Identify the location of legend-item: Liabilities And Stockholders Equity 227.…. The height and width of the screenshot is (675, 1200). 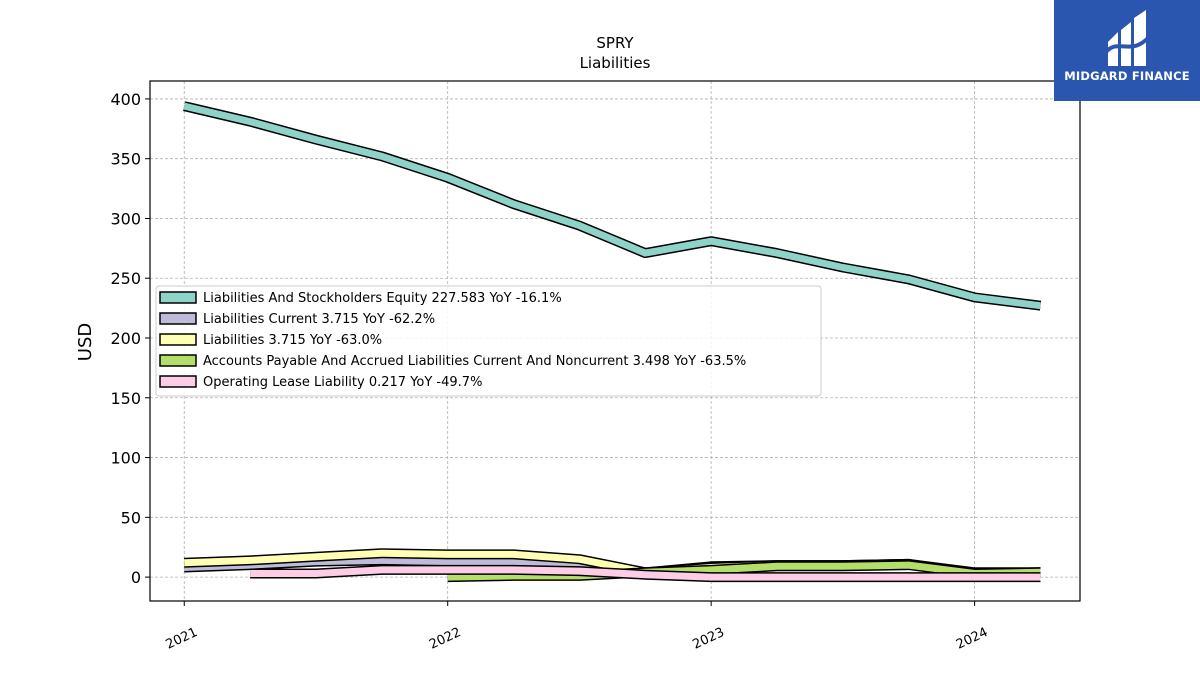
(382, 298).